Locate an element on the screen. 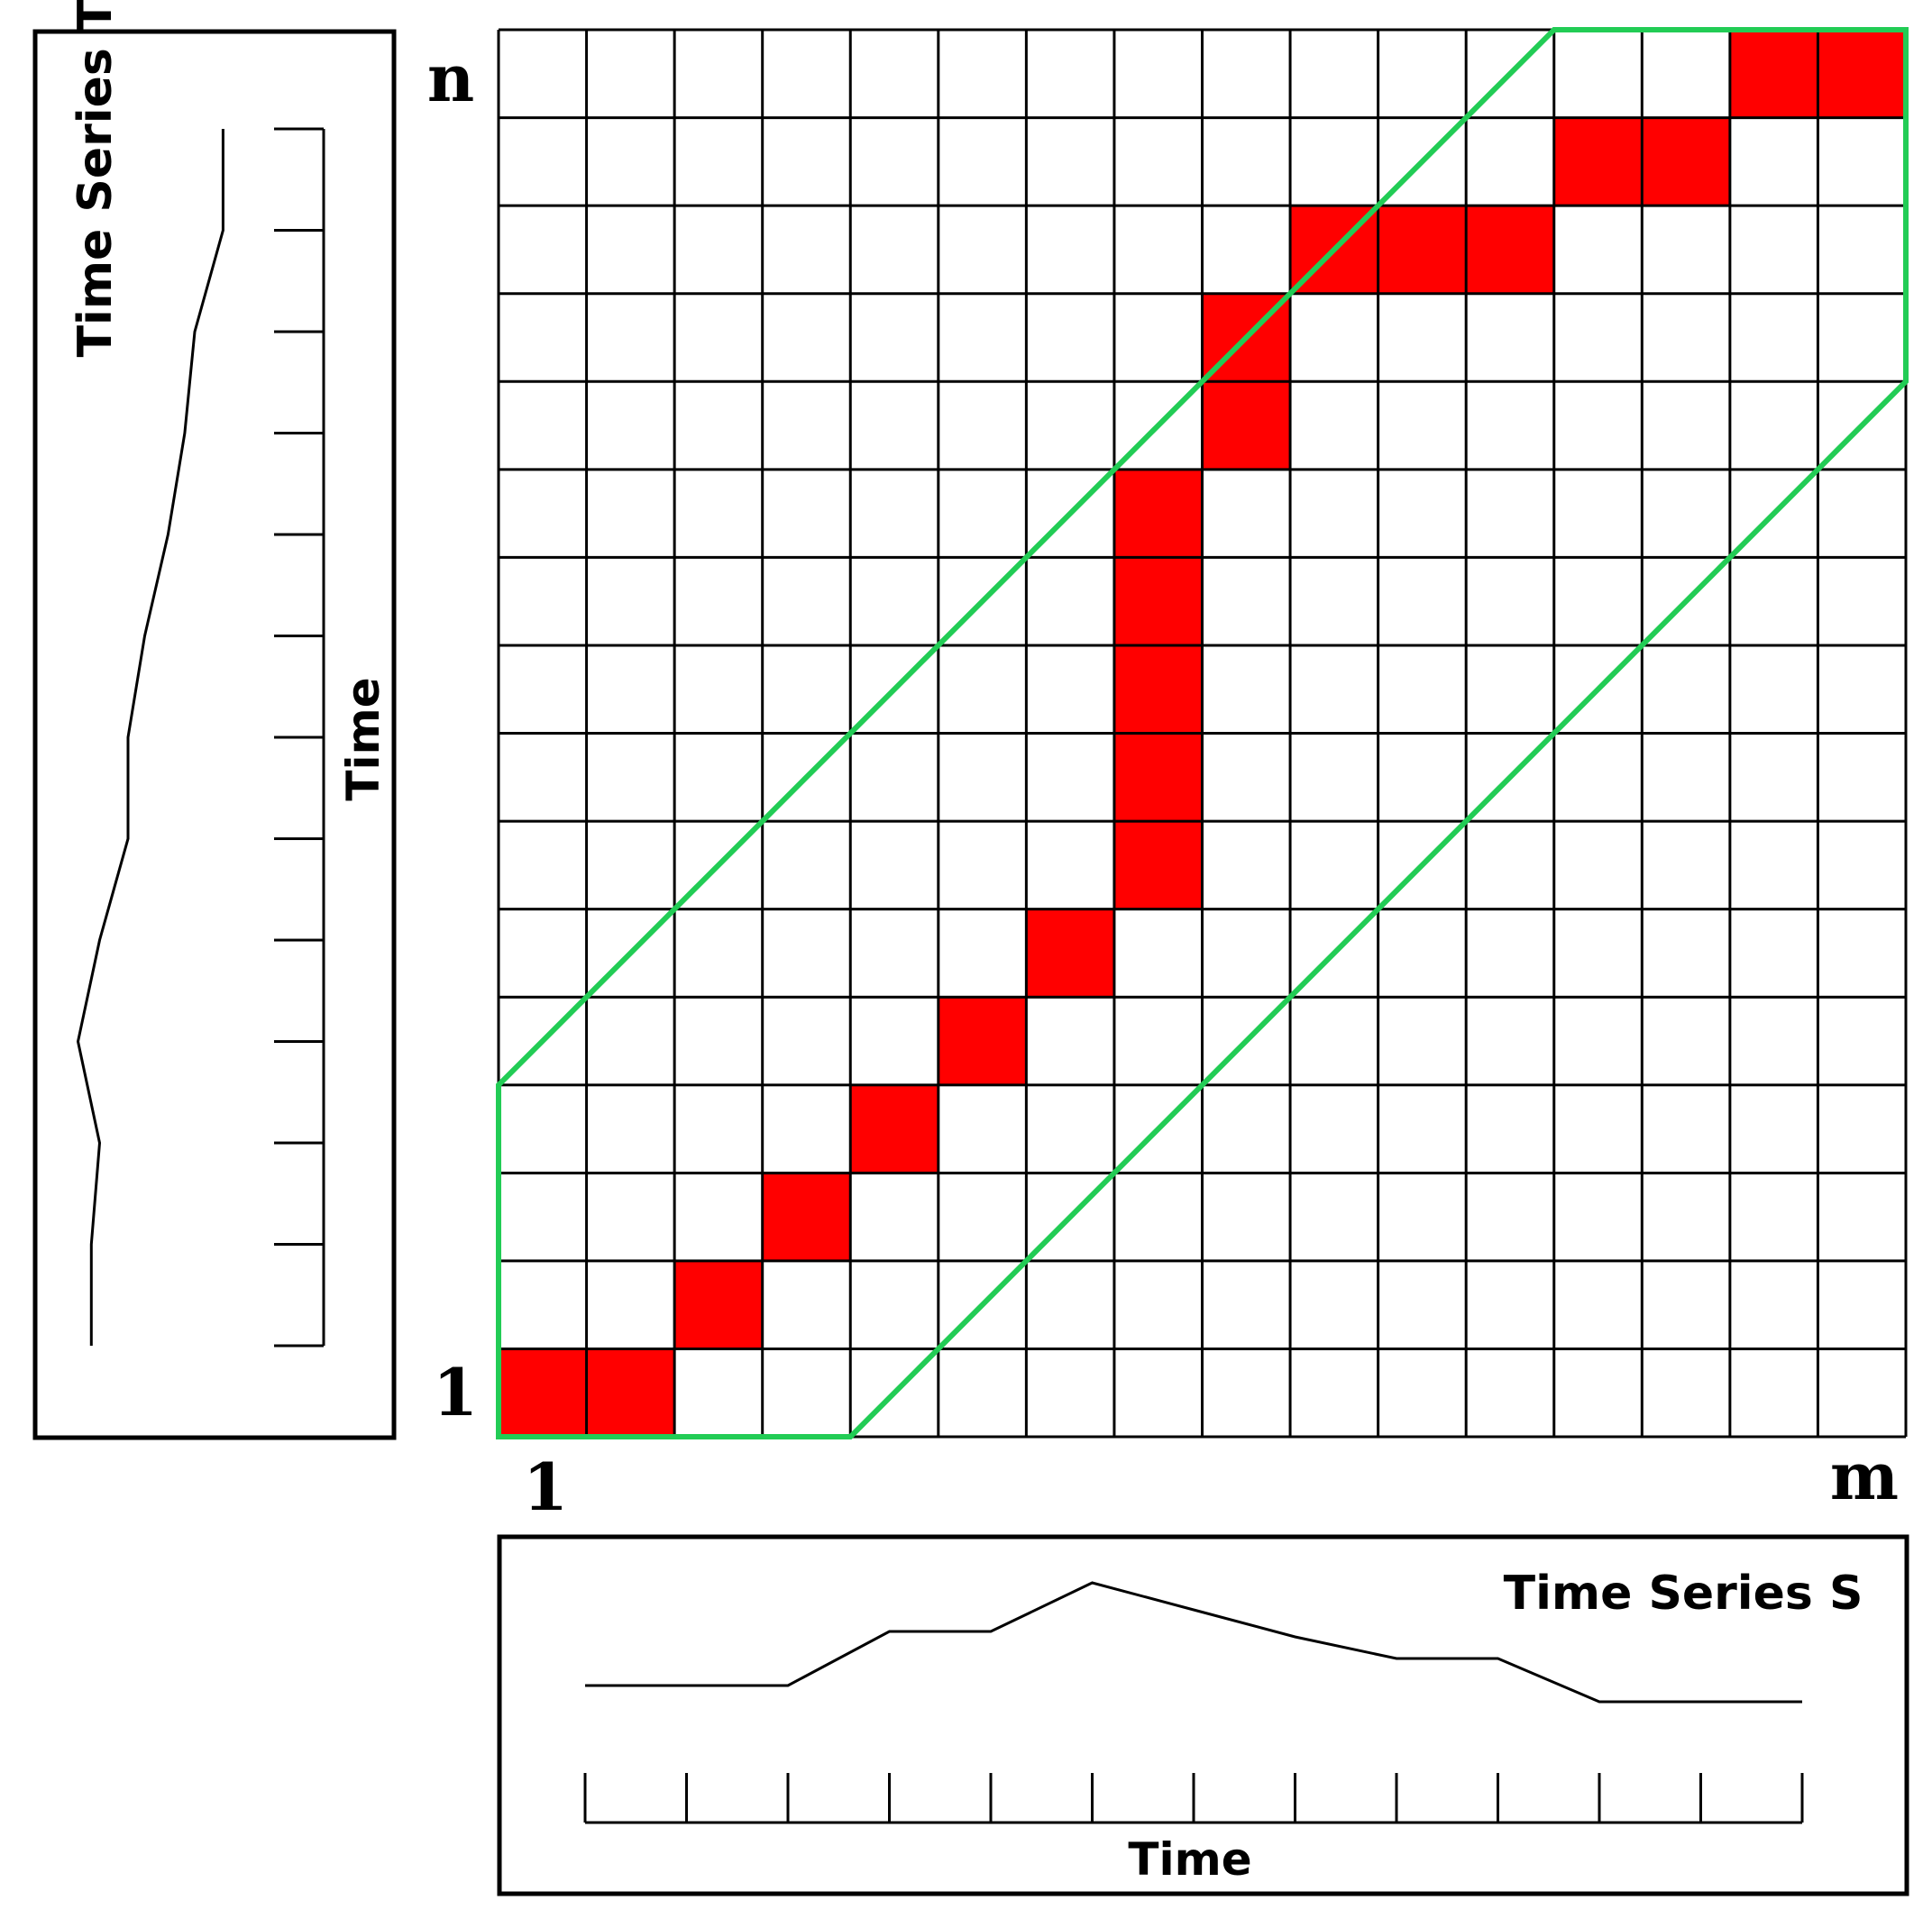 This screenshot has height=1928, width=1932. col-label-left: 1 is located at coordinates (546, 1487).